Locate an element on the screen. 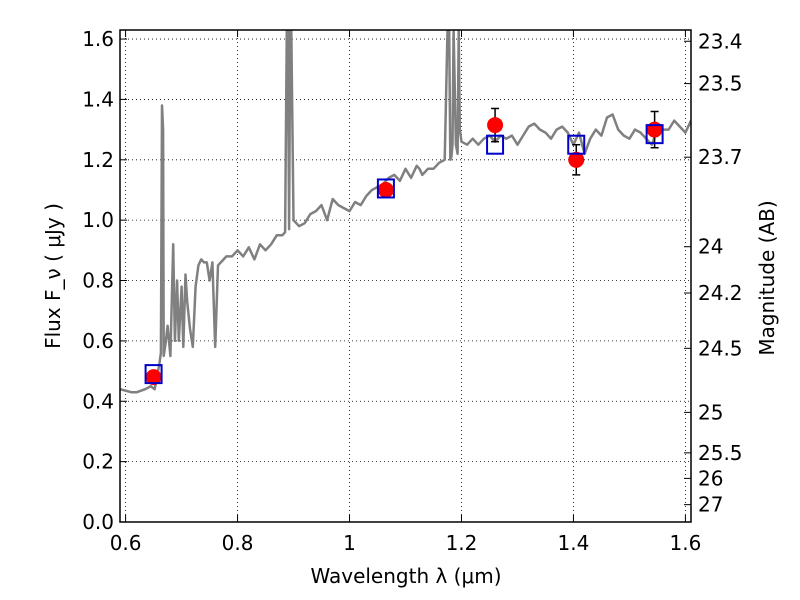 This screenshot has height=600, width=800. y2-tick-label: 24.5 is located at coordinates (720, 348).